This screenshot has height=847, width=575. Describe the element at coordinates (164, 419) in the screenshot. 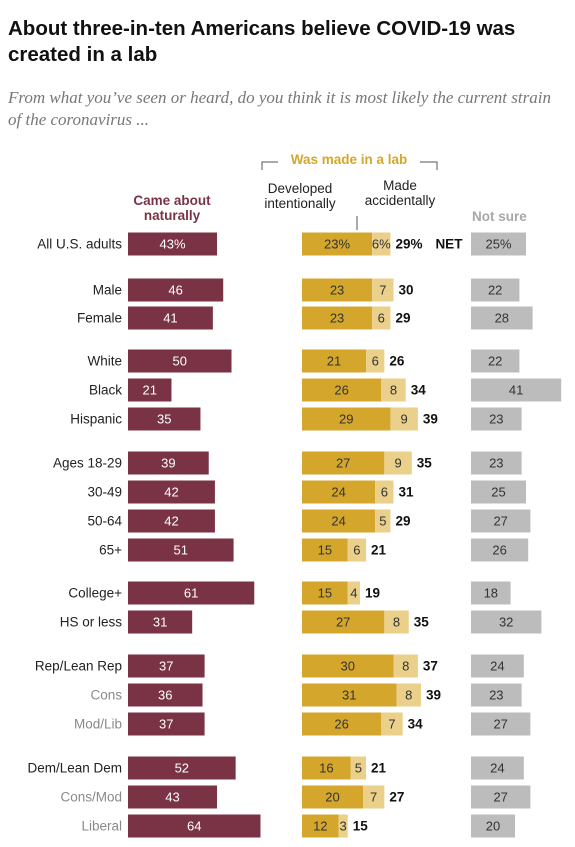

I see `value-naturally: 35` at that location.